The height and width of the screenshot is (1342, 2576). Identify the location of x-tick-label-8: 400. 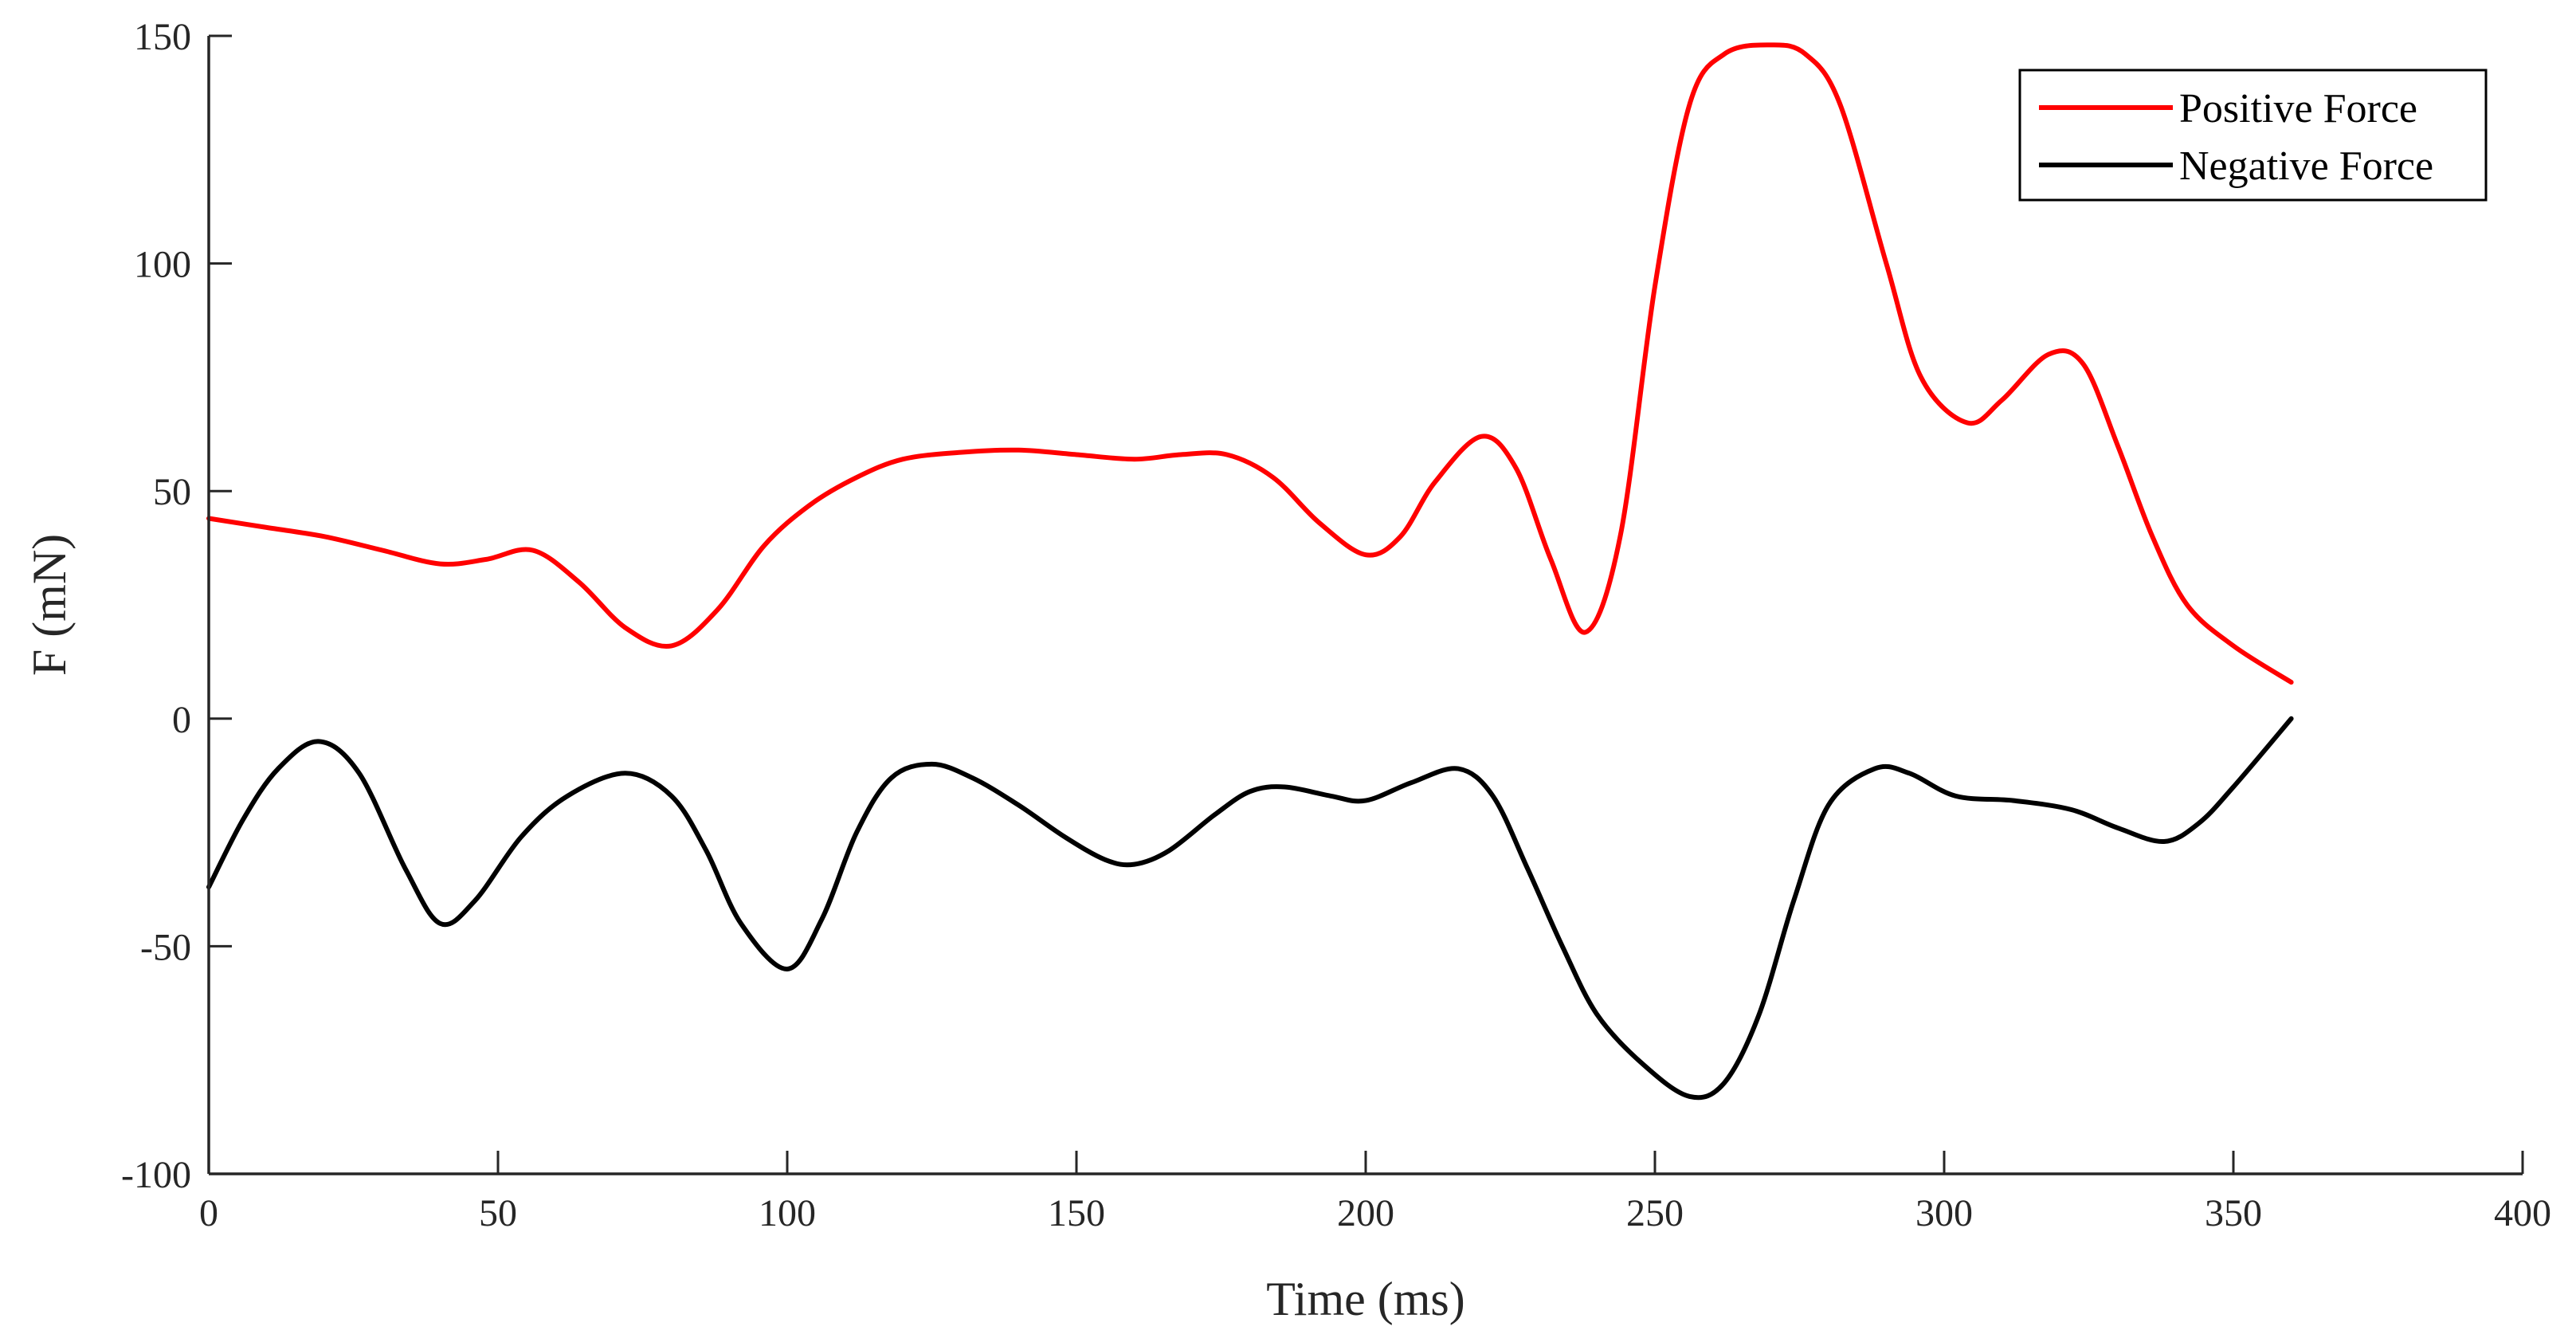
(2522, 1213).